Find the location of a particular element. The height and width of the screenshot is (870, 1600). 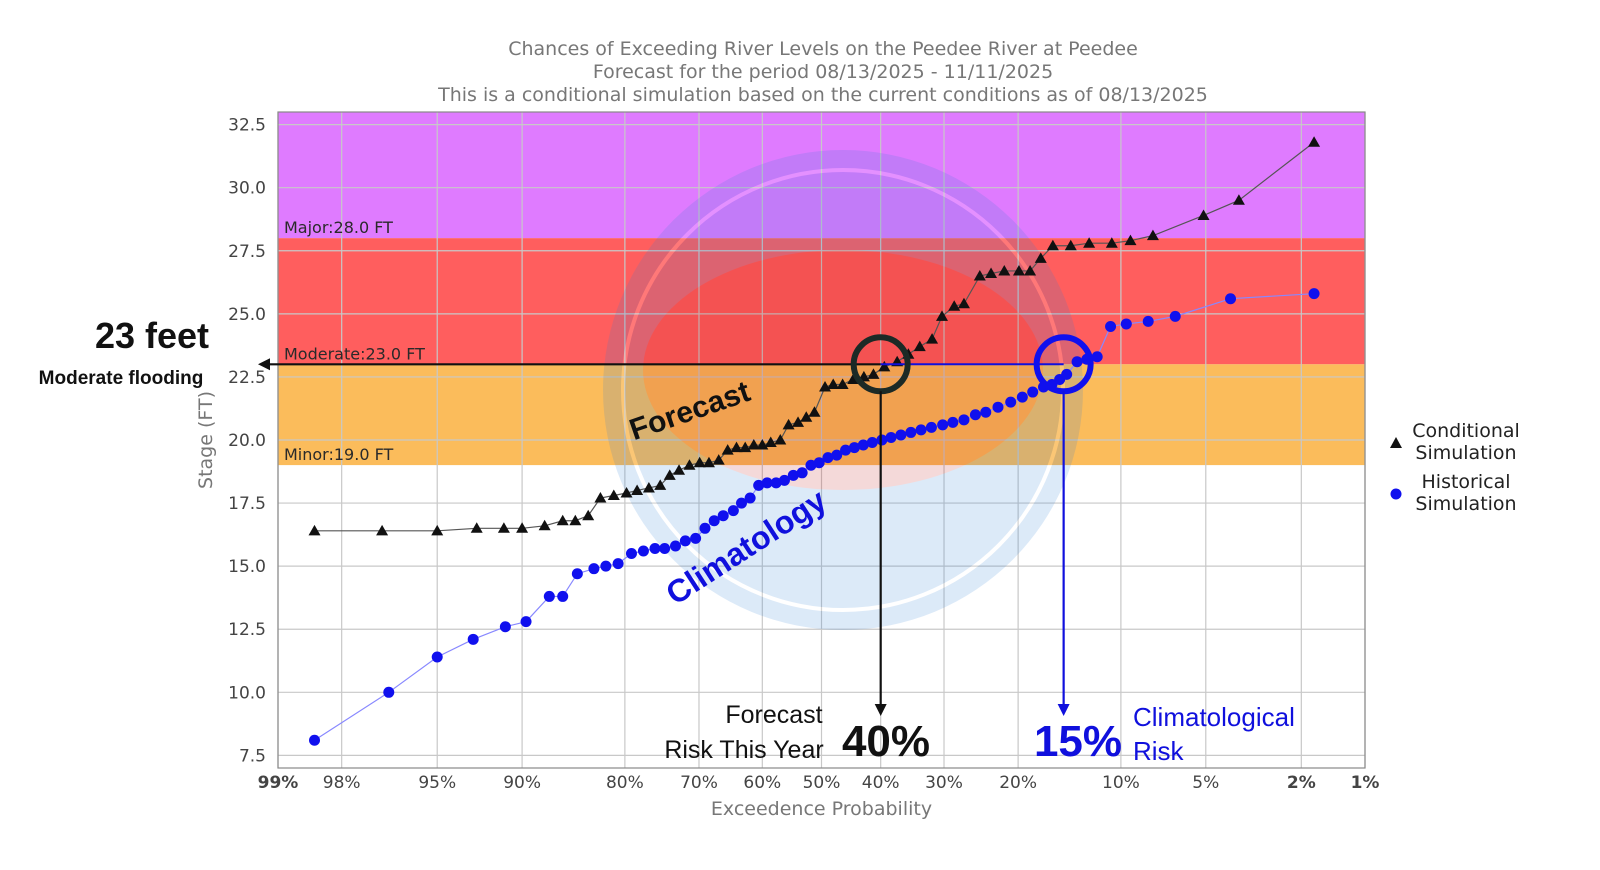

flood-stage-label-minor: Minor:19.0 FT is located at coordinates (339, 454).